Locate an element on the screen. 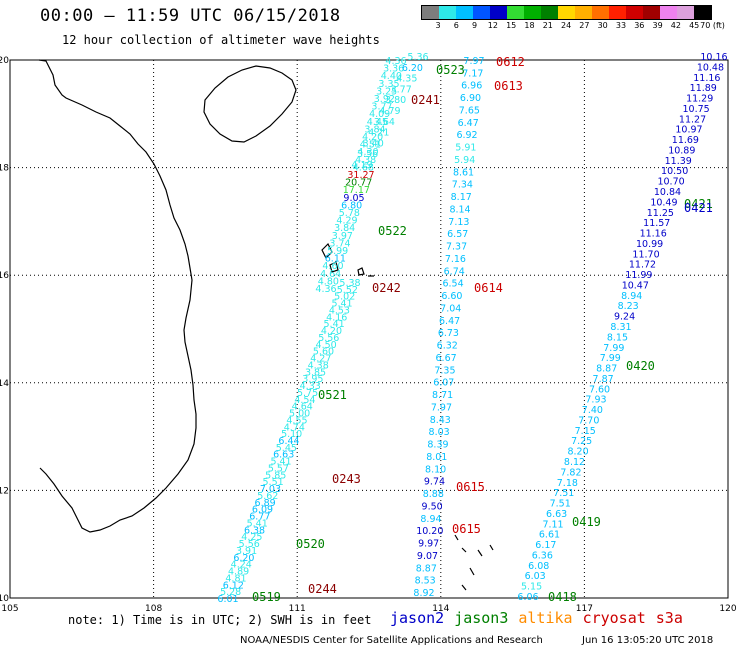 This screenshot has height=650, width=740. track-value-label: 8.92 is located at coordinates (423, 593).